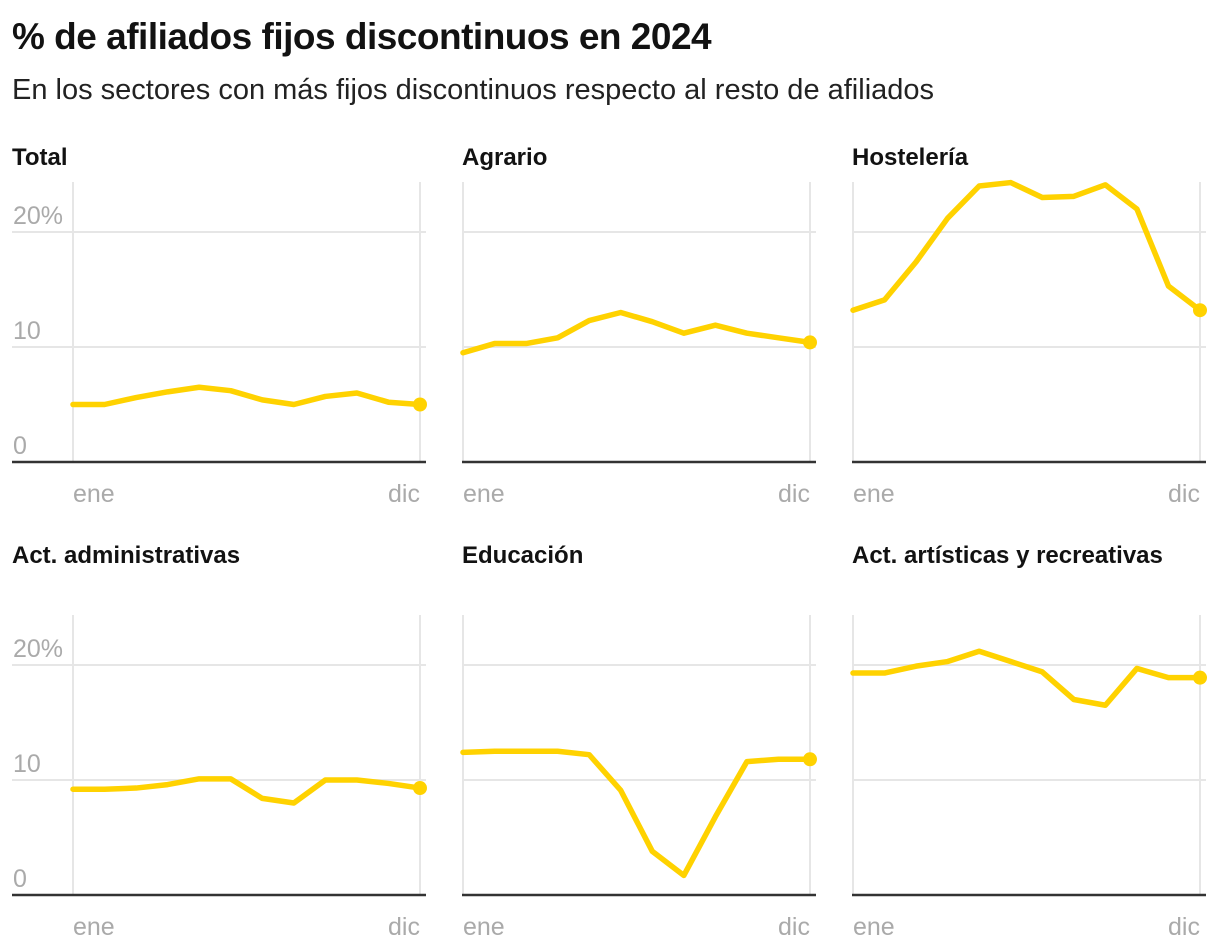 This screenshot has height=948, width=1220. I want to click on panel-5: Act. artísticas y recreativas ene dic, so click(1035, 739).